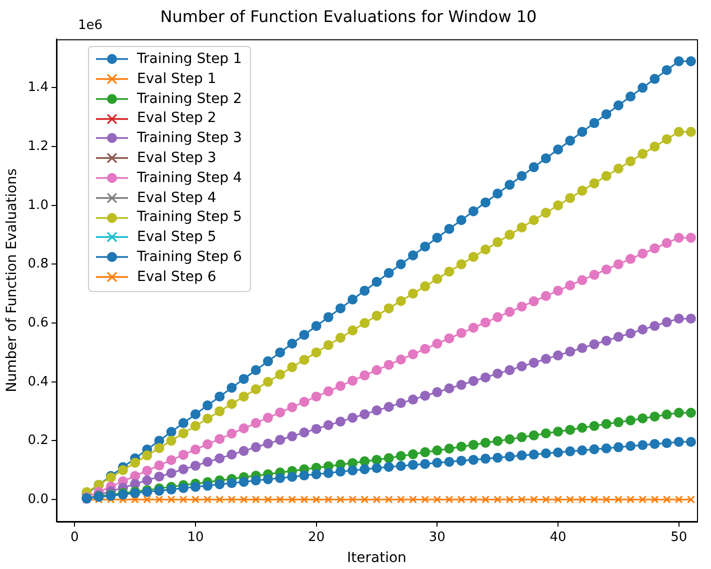 The image size is (711, 569). I want to click on y-tick-label: 0.8, so click(38, 264).